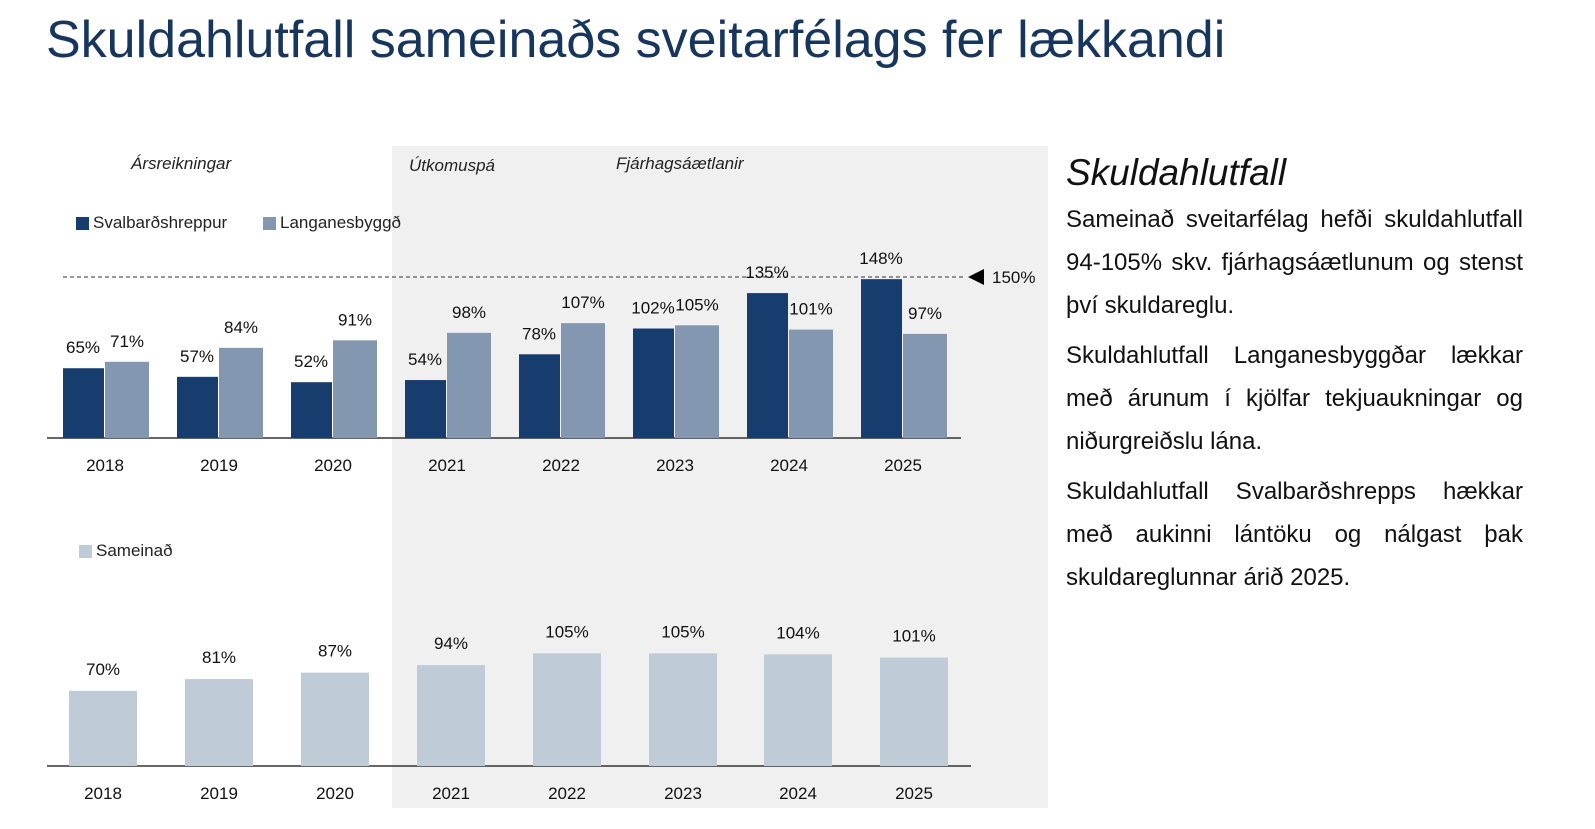 The height and width of the screenshot is (829, 1595). Describe the element at coordinates (219, 657) in the screenshot. I see `data-label: 81%` at that location.